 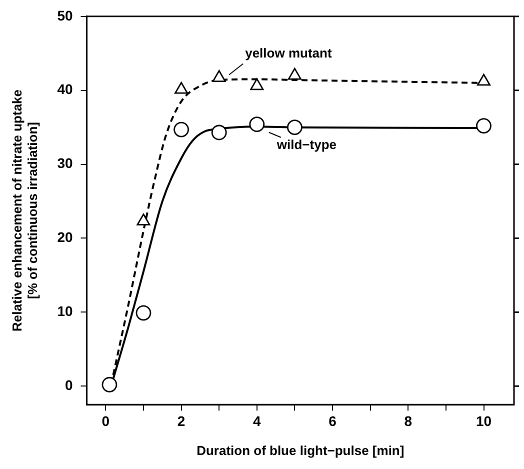 What do you see at coordinates (65, 237) in the screenshot?
I see `y-tick-label: 20` at bounding box center [65, 237].